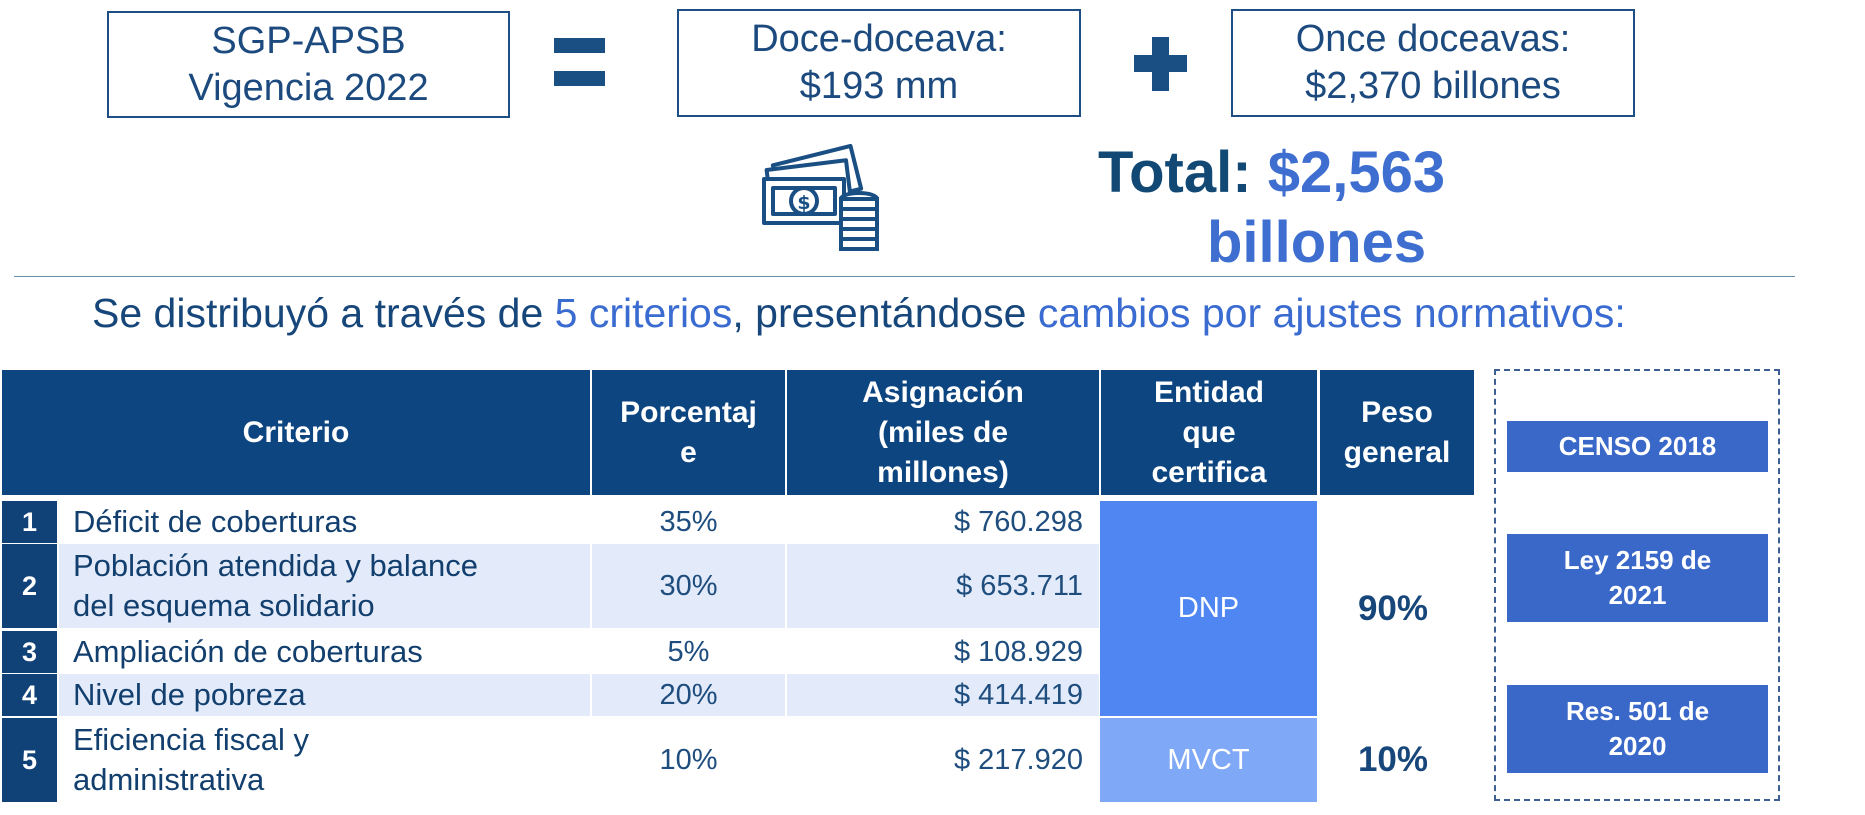 This screenshot has height=815, width=1865. Describe the element at coordinates (904, 276) in the screenshot. I see `divider-line` at that location.